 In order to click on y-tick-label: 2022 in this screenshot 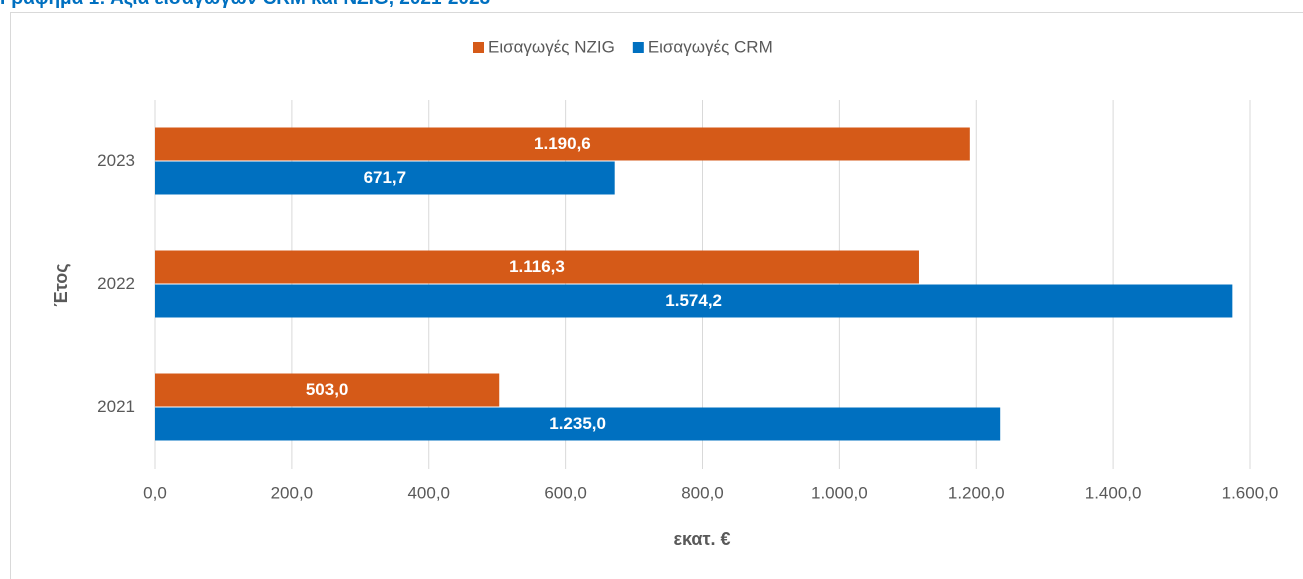, I will do `click(116, 283)`.